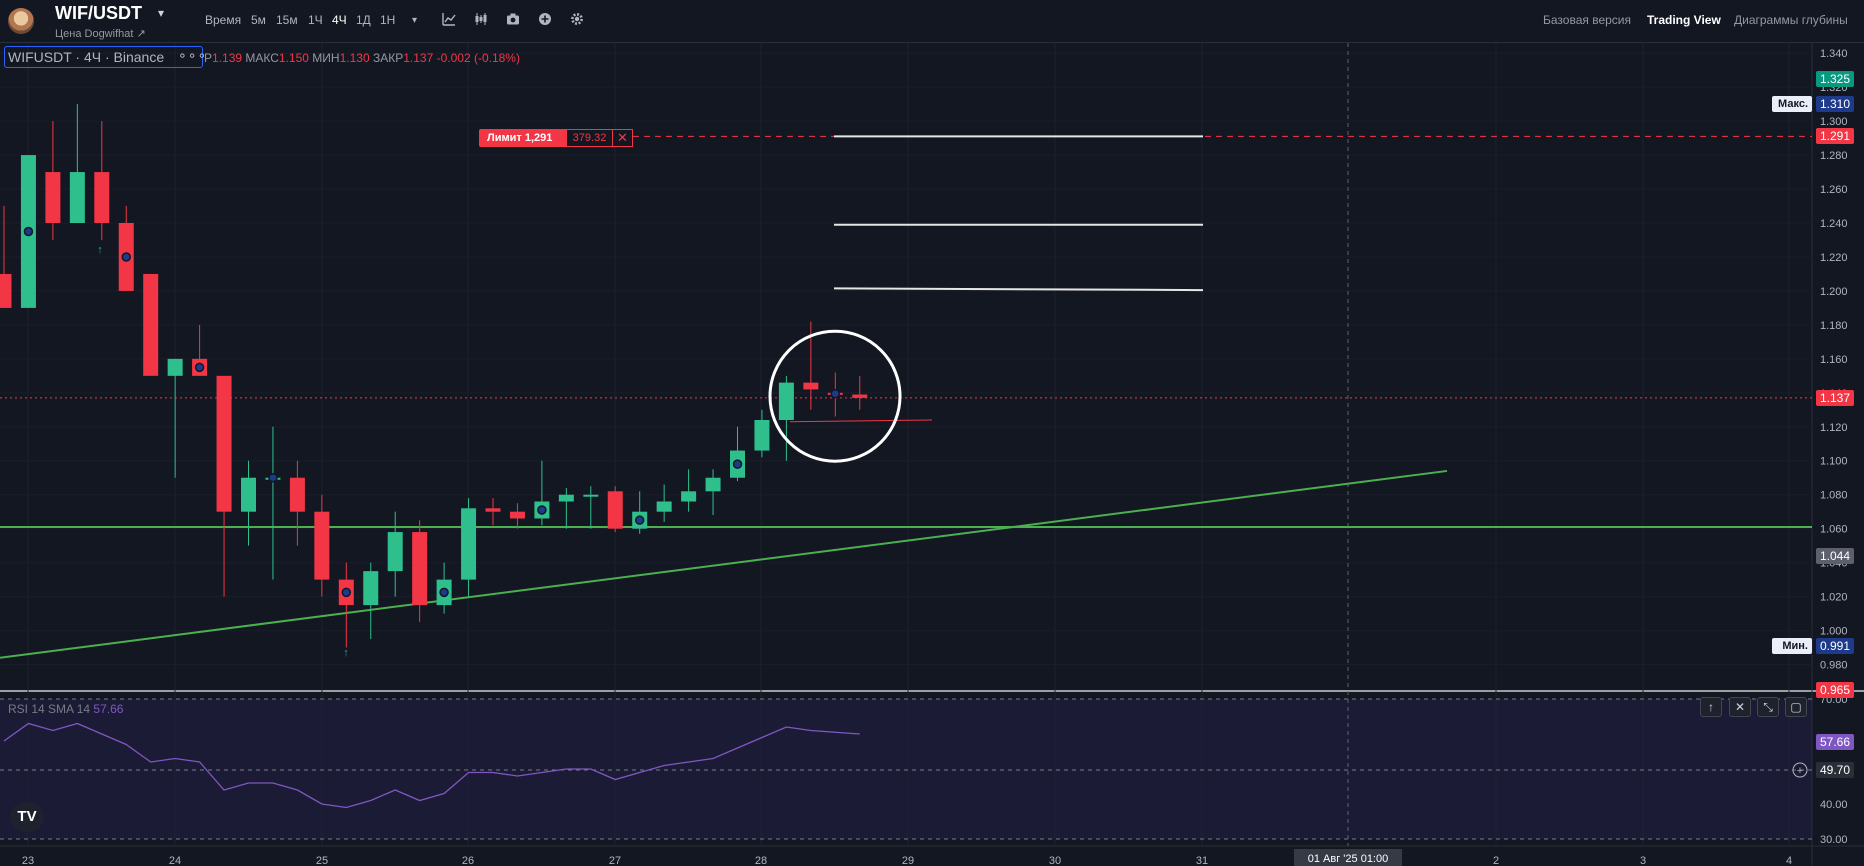 This screenshot has height=866, width=1864. What do you see at coordinates (258, 20) in the screenshot?
I see `timeframe-5m: 5м` at bounding box center [258, 20].